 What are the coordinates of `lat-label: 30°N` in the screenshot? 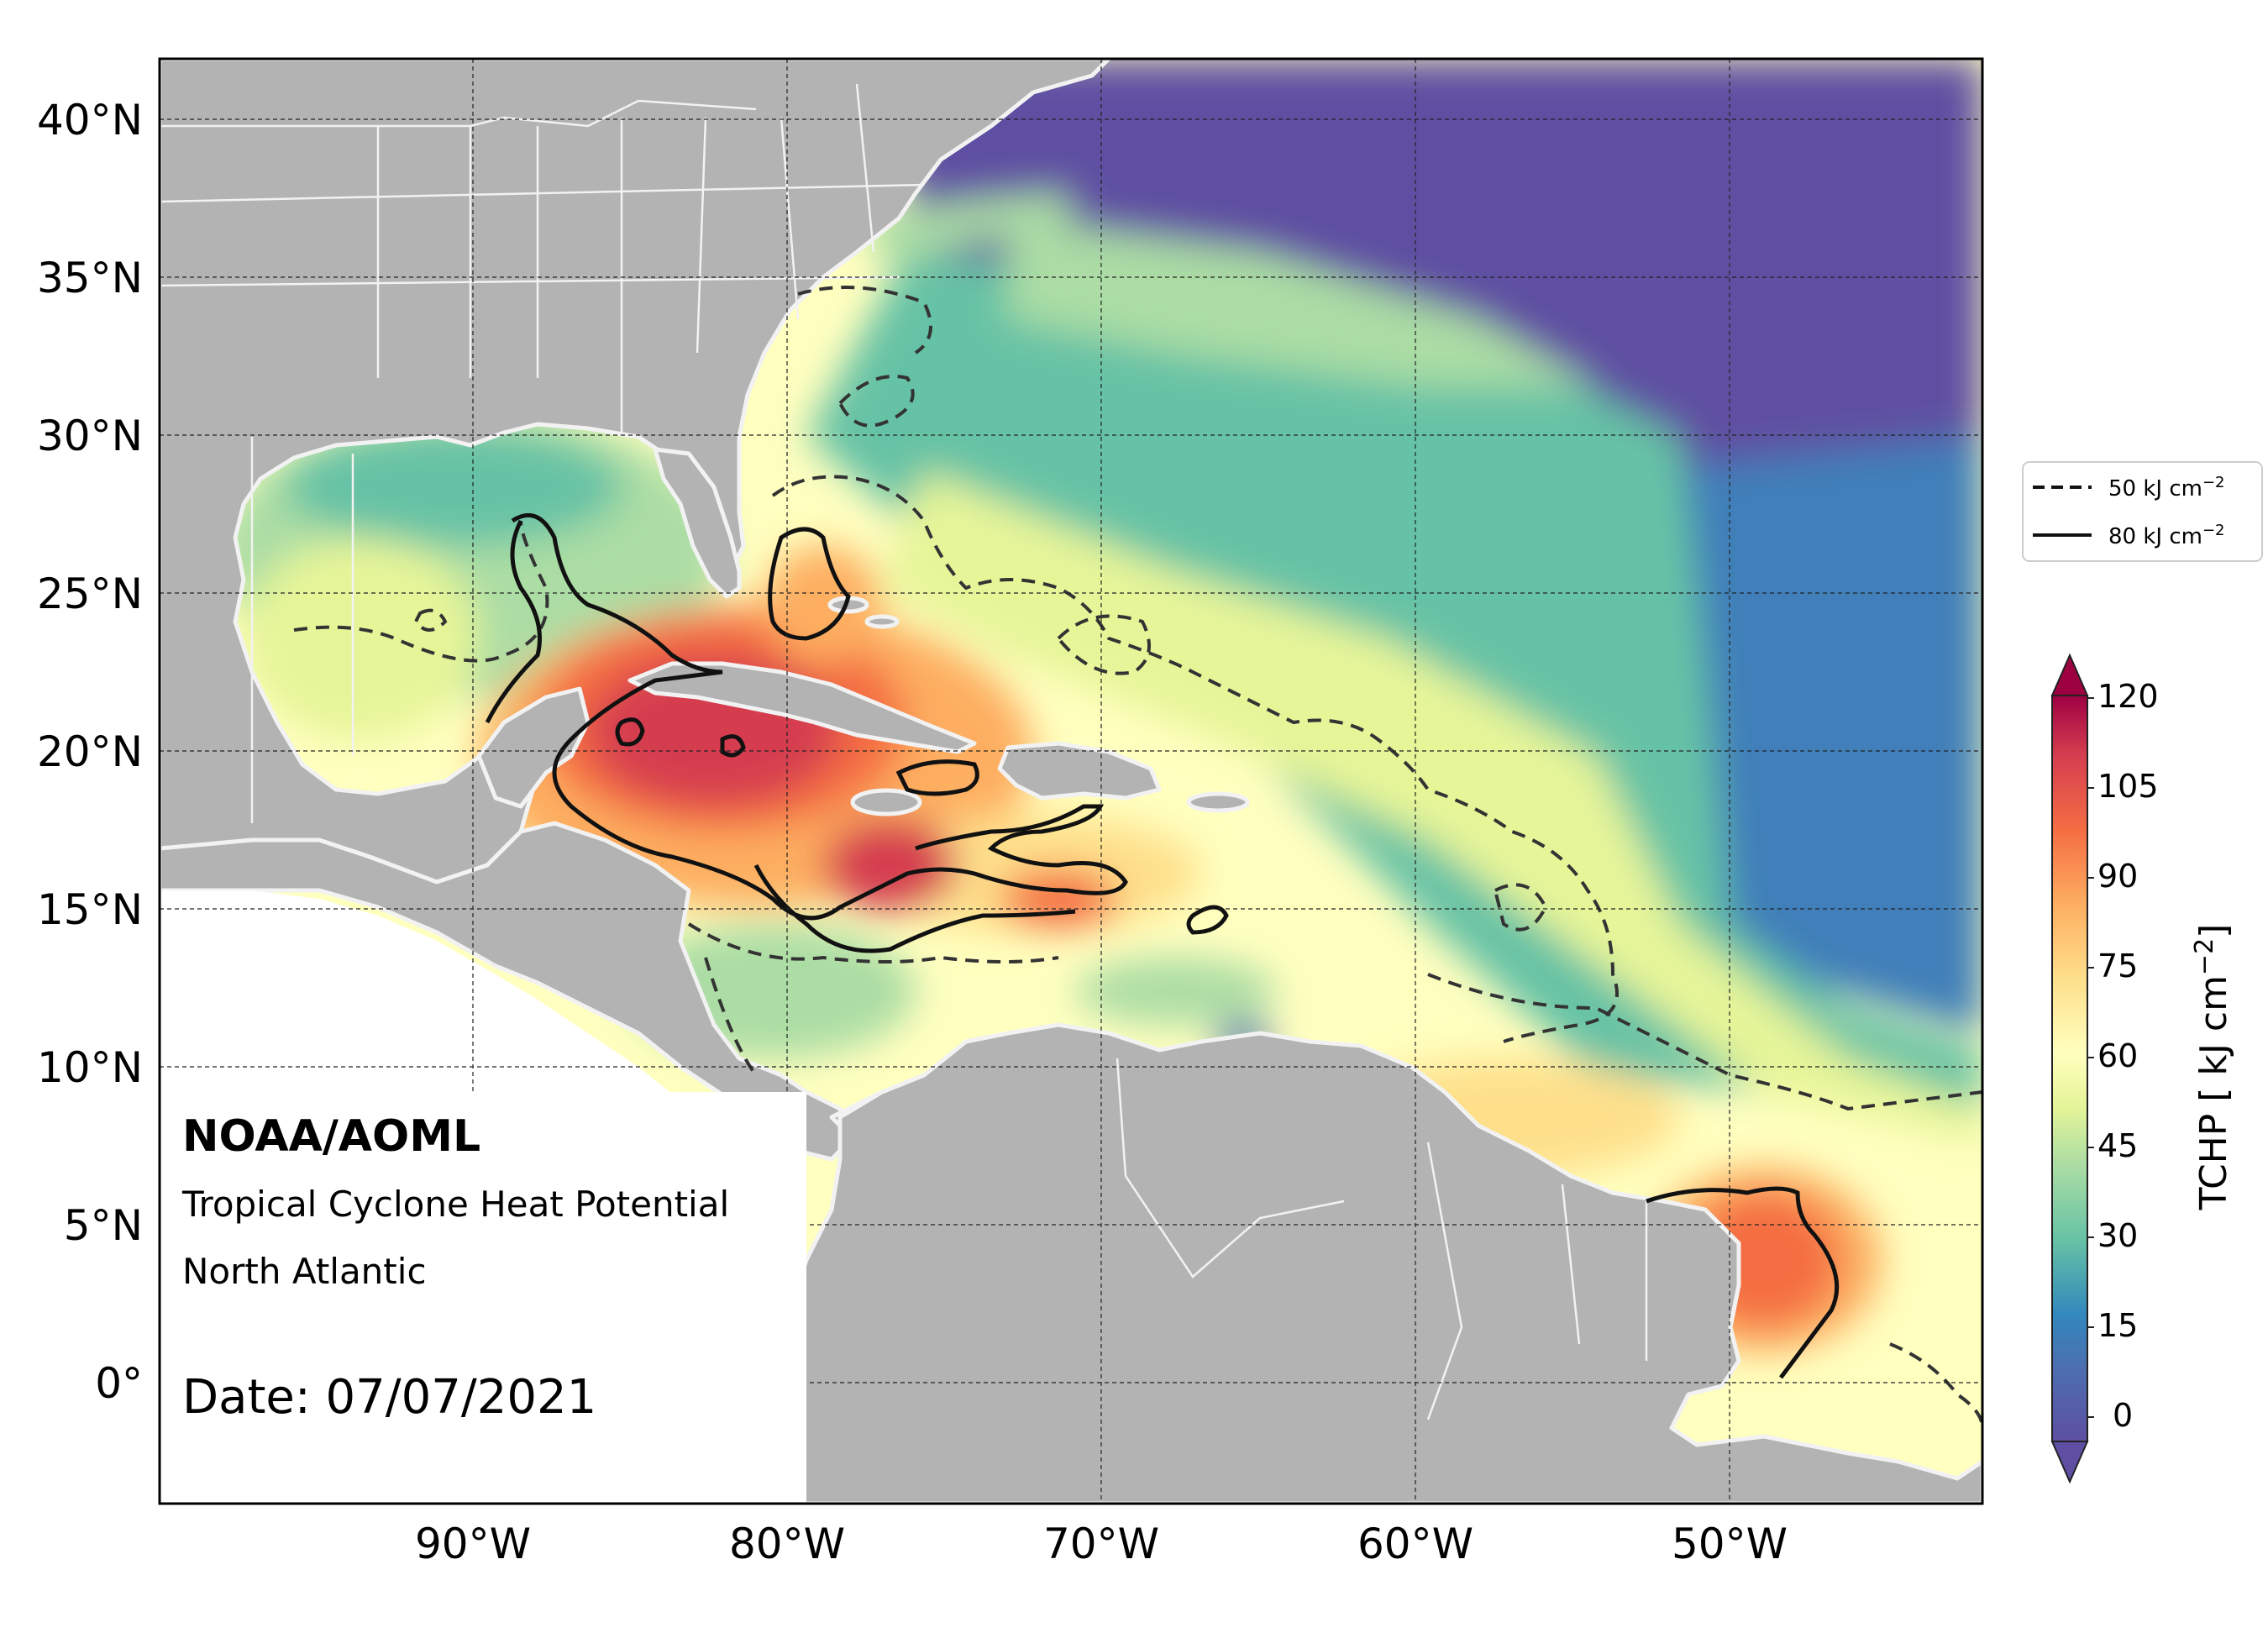 It's located at (90, 436).